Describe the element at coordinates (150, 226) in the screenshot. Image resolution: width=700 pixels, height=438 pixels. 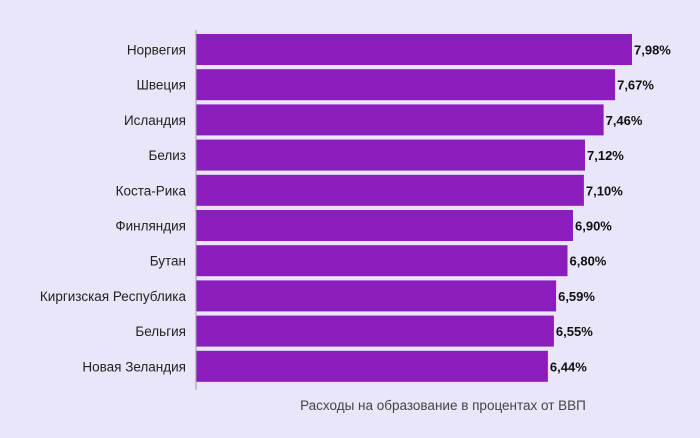
I see `category-label: Финляндия` at that location.